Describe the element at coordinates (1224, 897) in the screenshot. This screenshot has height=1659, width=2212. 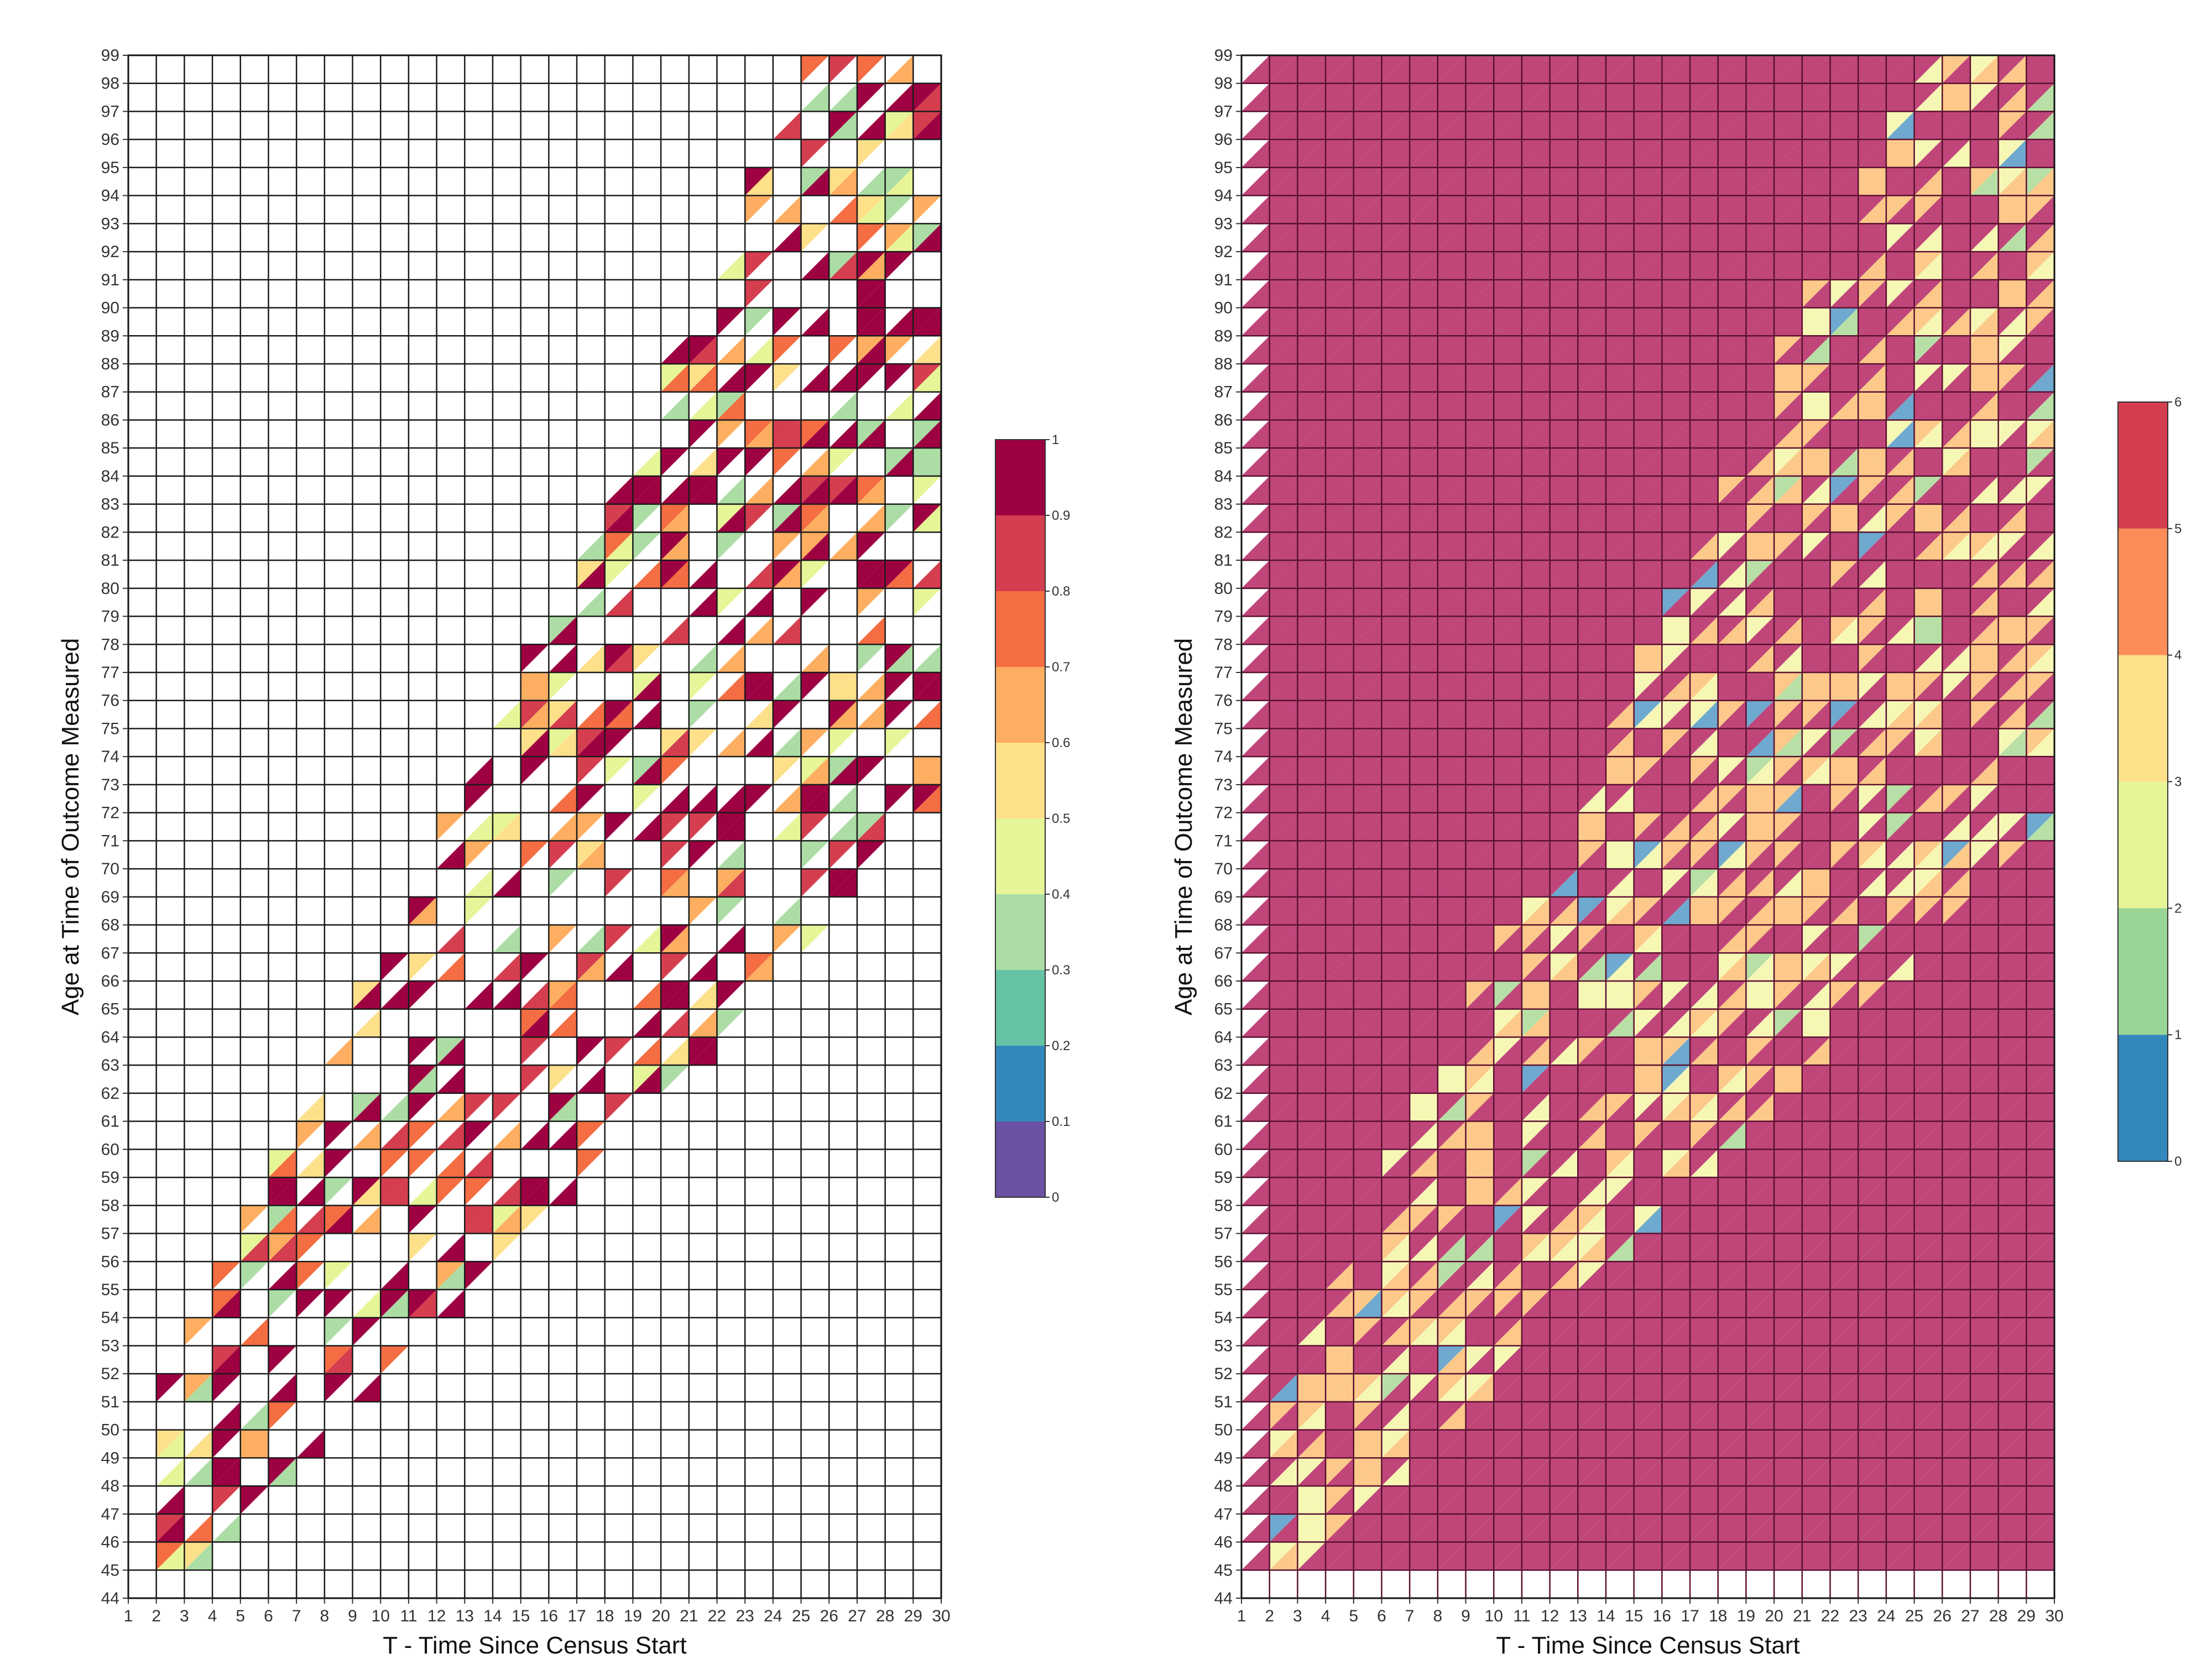
I see `y-tick-label: 69` at that location.